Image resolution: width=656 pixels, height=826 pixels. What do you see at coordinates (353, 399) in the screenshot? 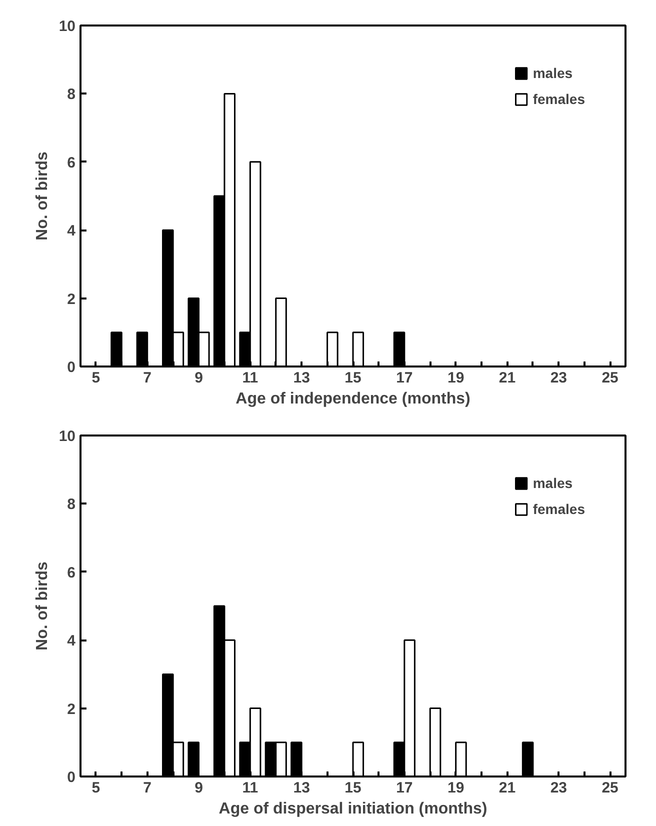
I see `x-axis-title: Age of independence (months)` at bounding box center [353, 399].